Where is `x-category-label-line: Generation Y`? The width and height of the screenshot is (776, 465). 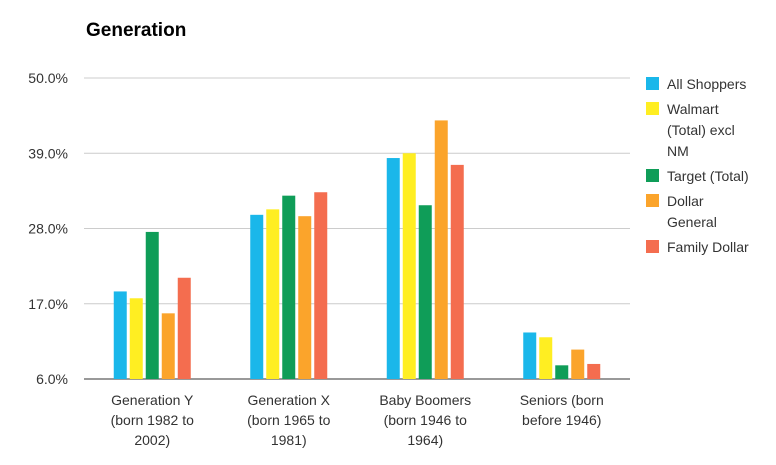
x-category-label-line: Generation Y is located at coordinates (152, 400).